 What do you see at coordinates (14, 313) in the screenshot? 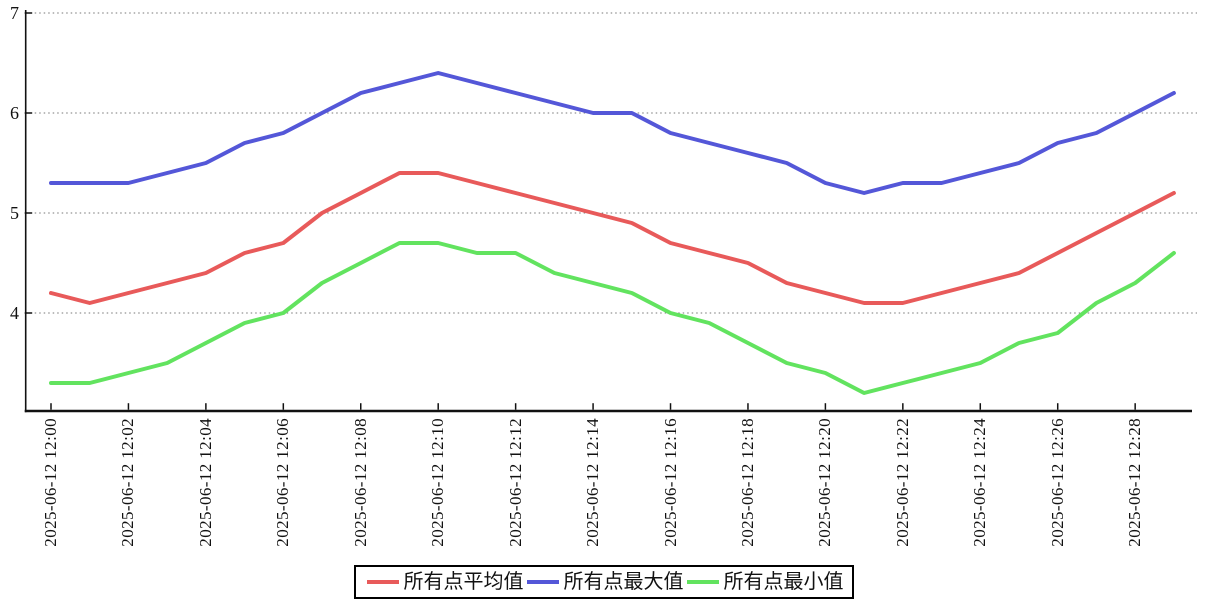
I see `y-tick-label: 4` at bounding box center [14, 313].